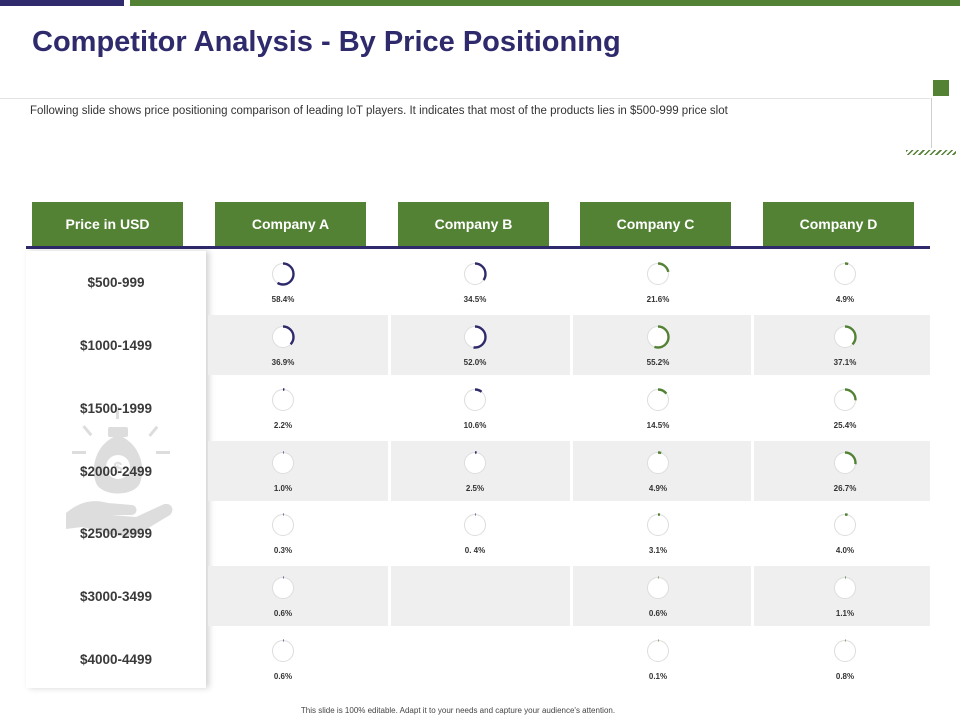 The height and width of the screenshot is (720, 960). What do you see at coordinates (658, 362) in the screenshot?
I see `share-percent-label: 55.2%` at bounding box center [658, 362].